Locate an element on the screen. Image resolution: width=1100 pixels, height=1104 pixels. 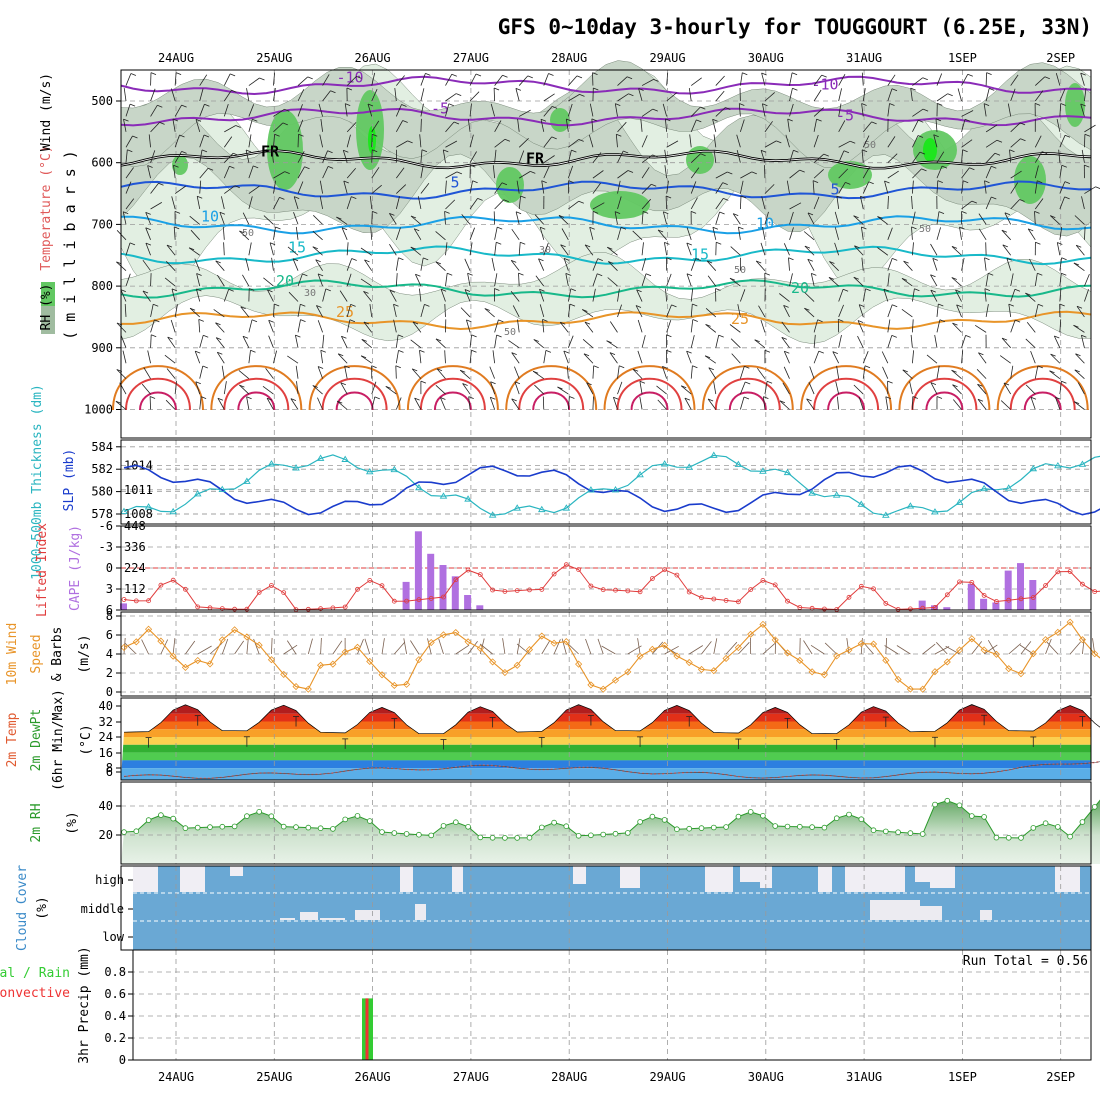
wind-tick-label: 0 is located at coordinates (109, 692).